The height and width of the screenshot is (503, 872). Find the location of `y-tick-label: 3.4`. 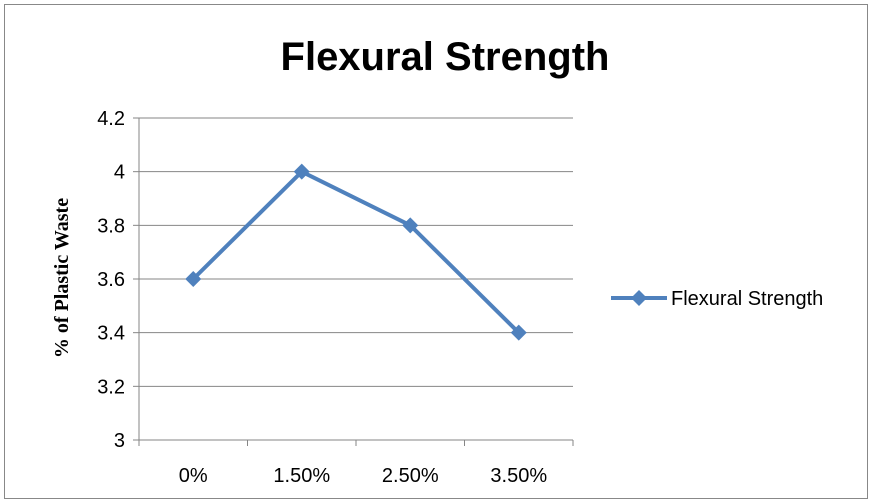

y-tick-label: 3.4 is located at coordinates (111, 334).